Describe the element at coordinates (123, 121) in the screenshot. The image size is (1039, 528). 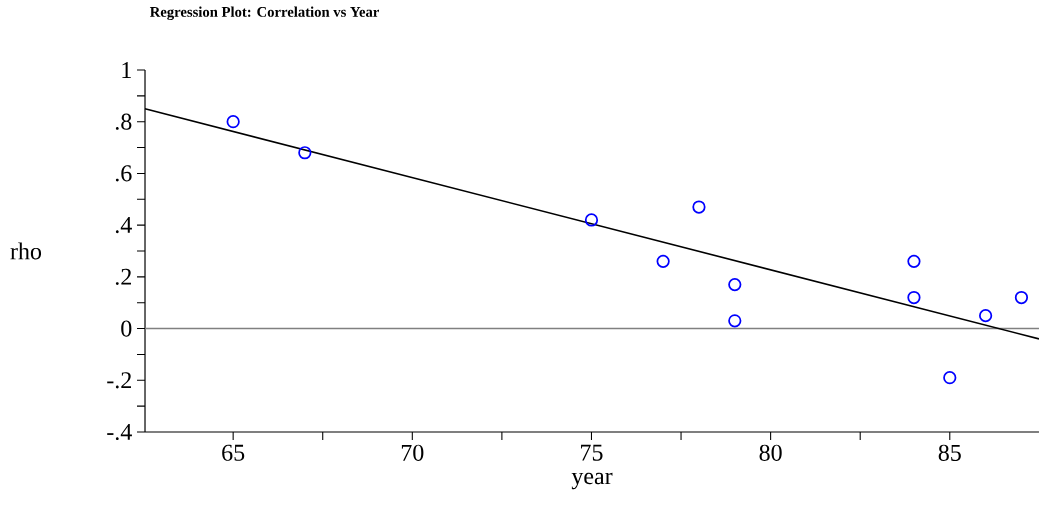
I see `y-tick-label: .8` at that location.